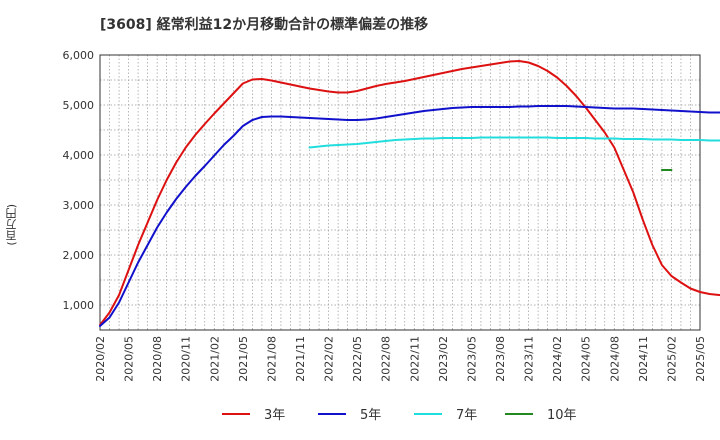 The image size is (720, 440). What do you see at coordinates (300, 359) in the screenshot?
I see `x-tick-label: 2021/11` at bounding box center [300, 359].